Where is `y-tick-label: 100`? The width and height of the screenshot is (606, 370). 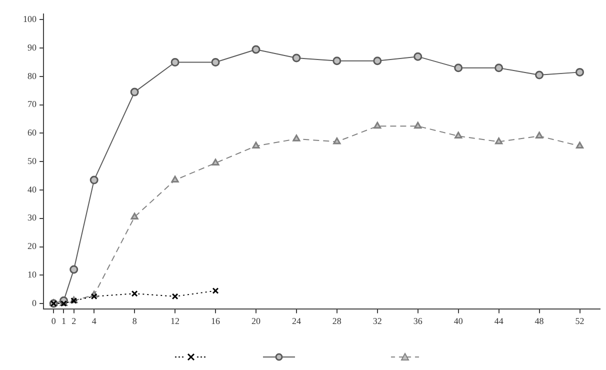
y-tick-label: 100 is located at coordinates (30, 19).